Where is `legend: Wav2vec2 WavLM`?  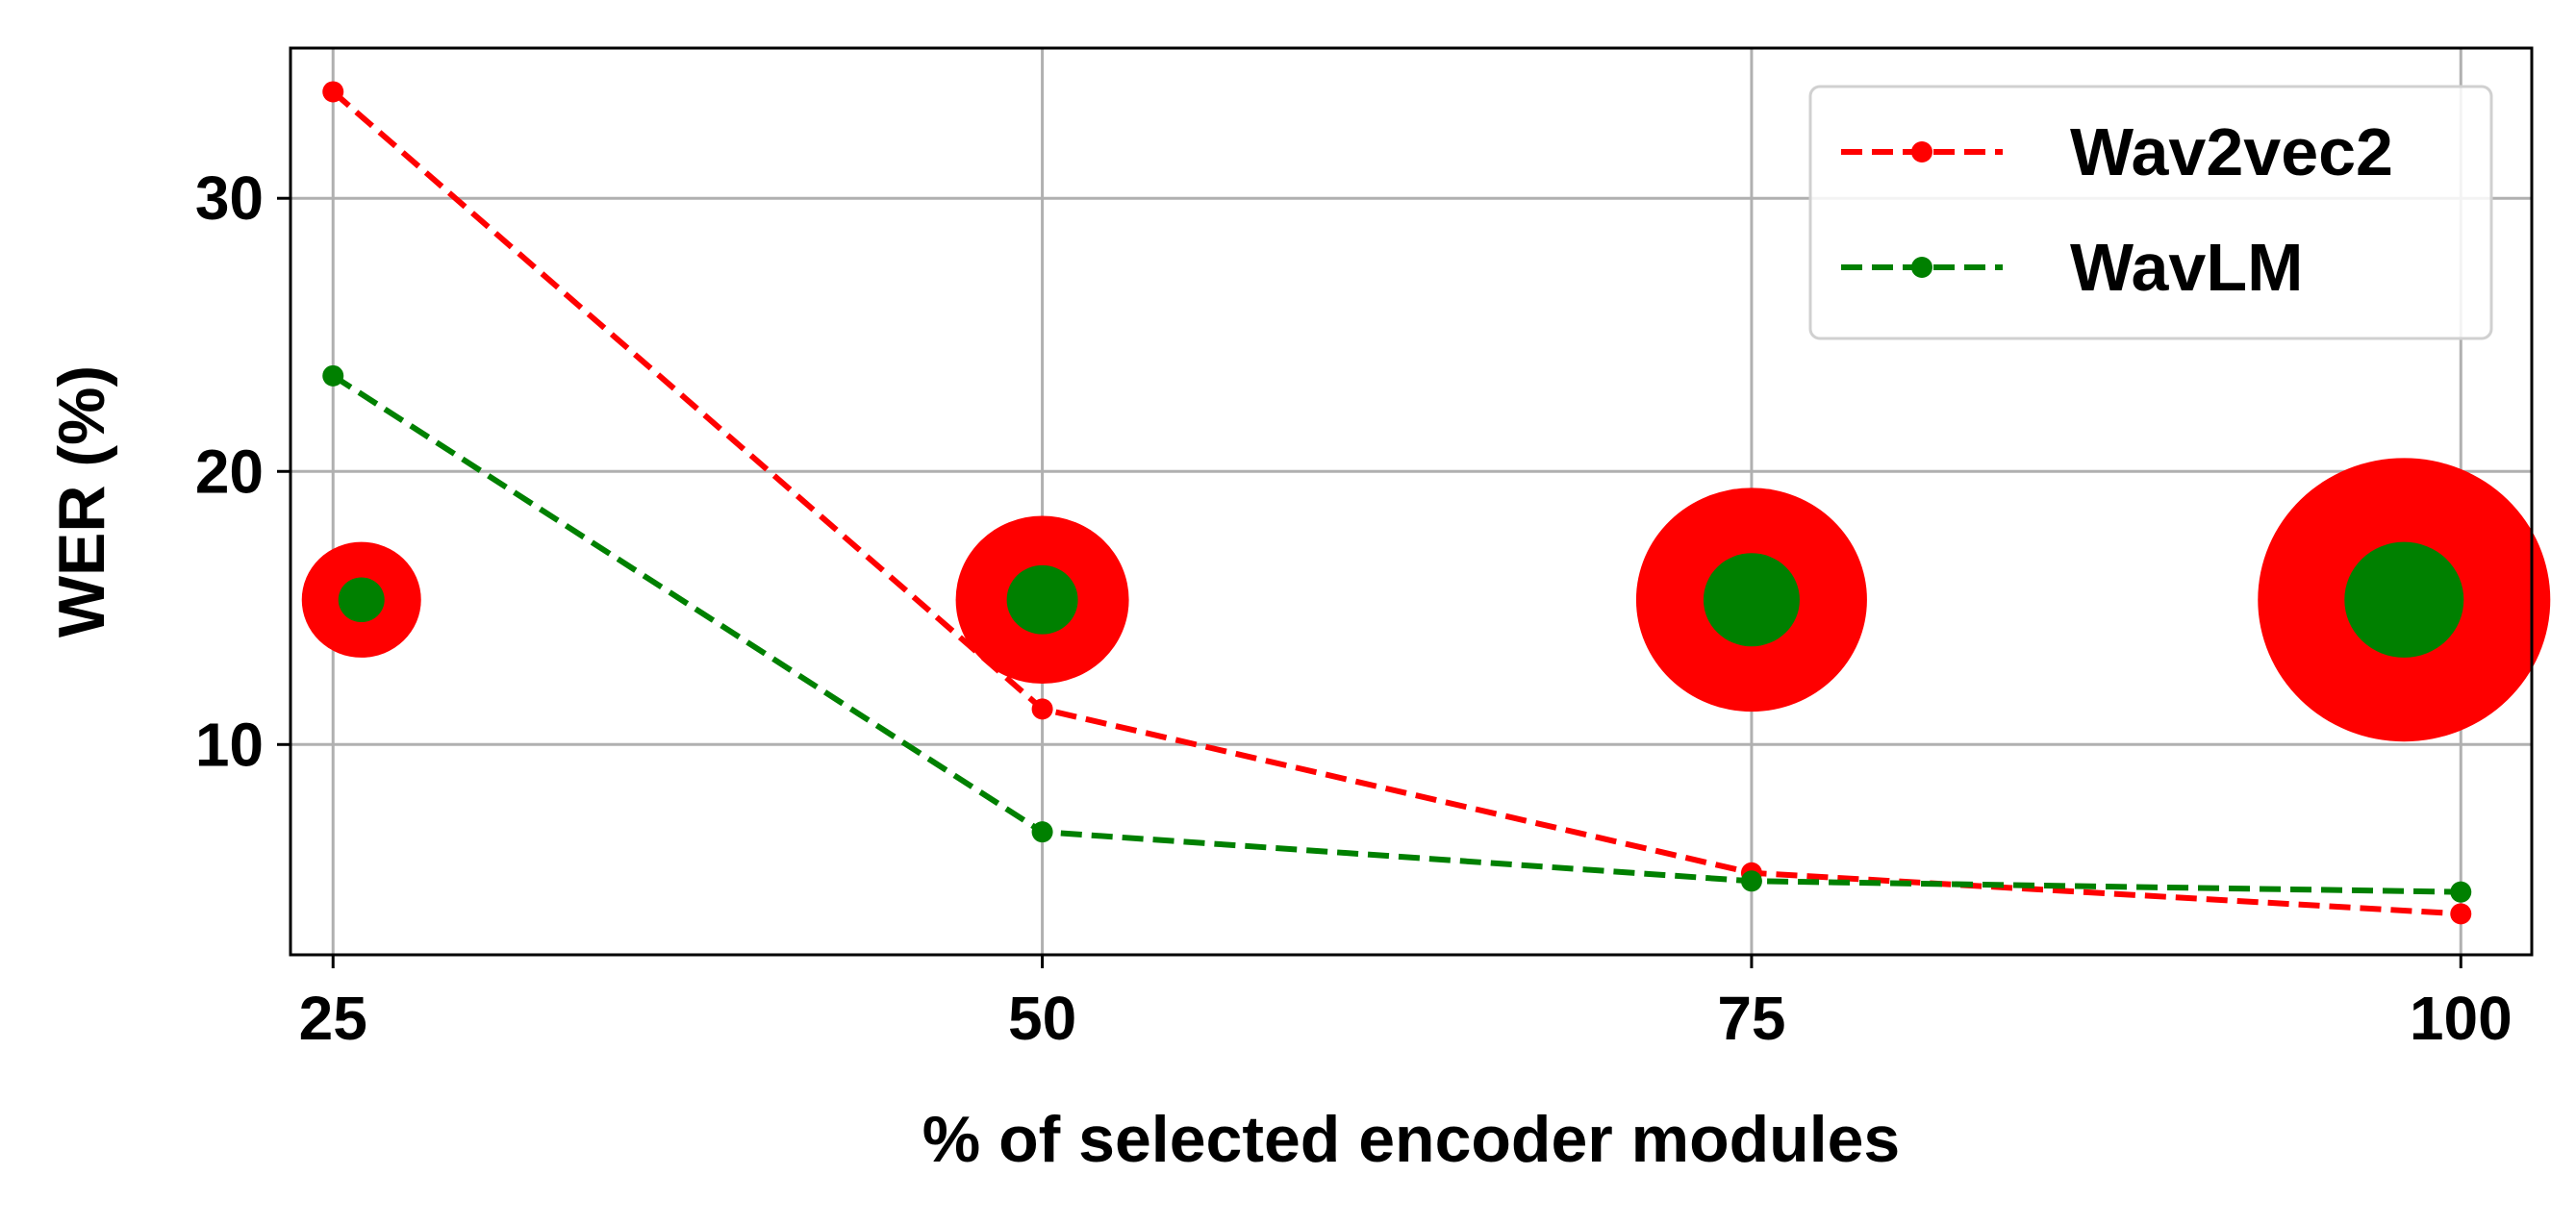 legend: Wav2vec2 WavLM is located at coordinates (2150, 212).